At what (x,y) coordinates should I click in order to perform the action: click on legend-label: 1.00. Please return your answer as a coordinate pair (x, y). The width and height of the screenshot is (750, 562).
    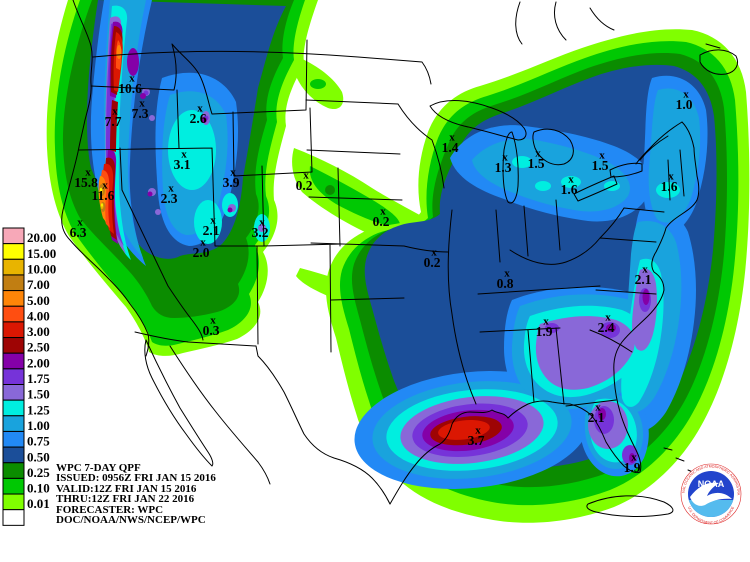
    Looking at the image, I should click on (38, 425).